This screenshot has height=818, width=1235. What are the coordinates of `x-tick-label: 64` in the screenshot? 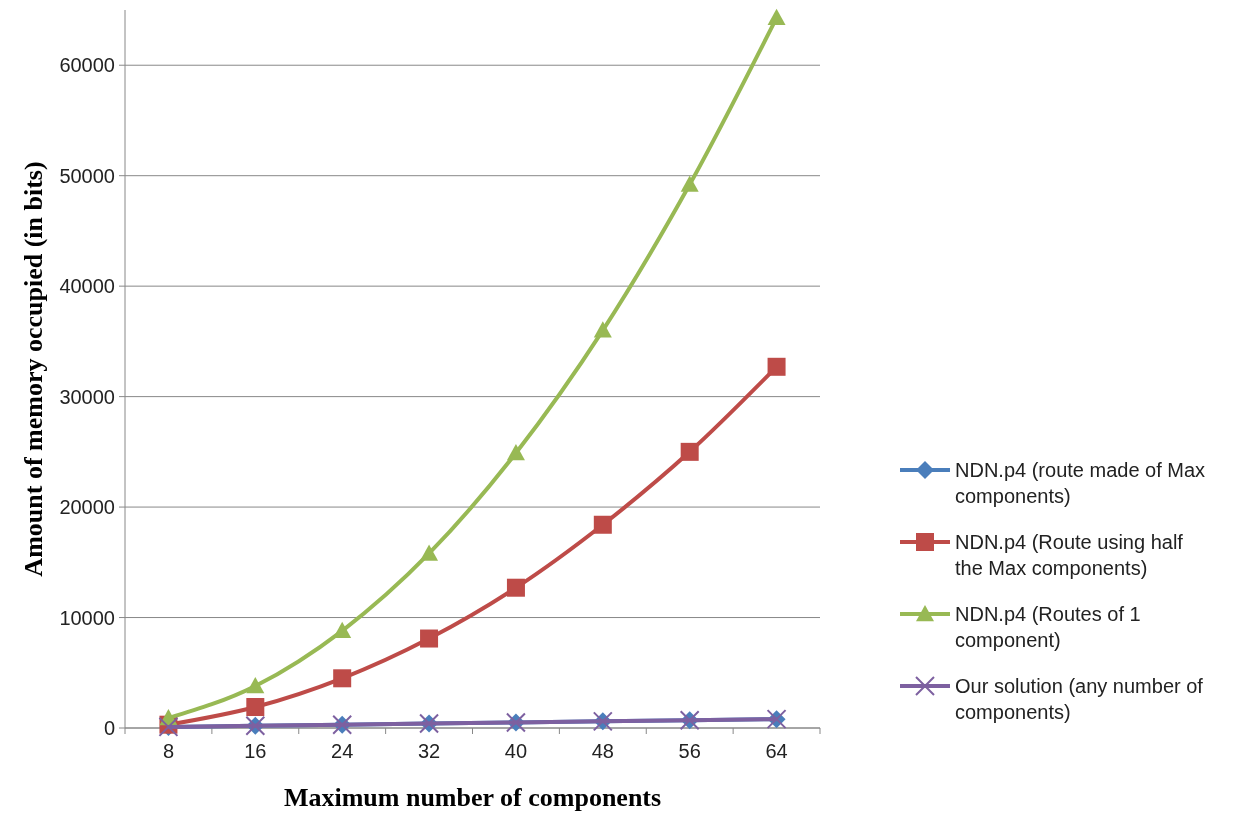 It's located at (776, 751).